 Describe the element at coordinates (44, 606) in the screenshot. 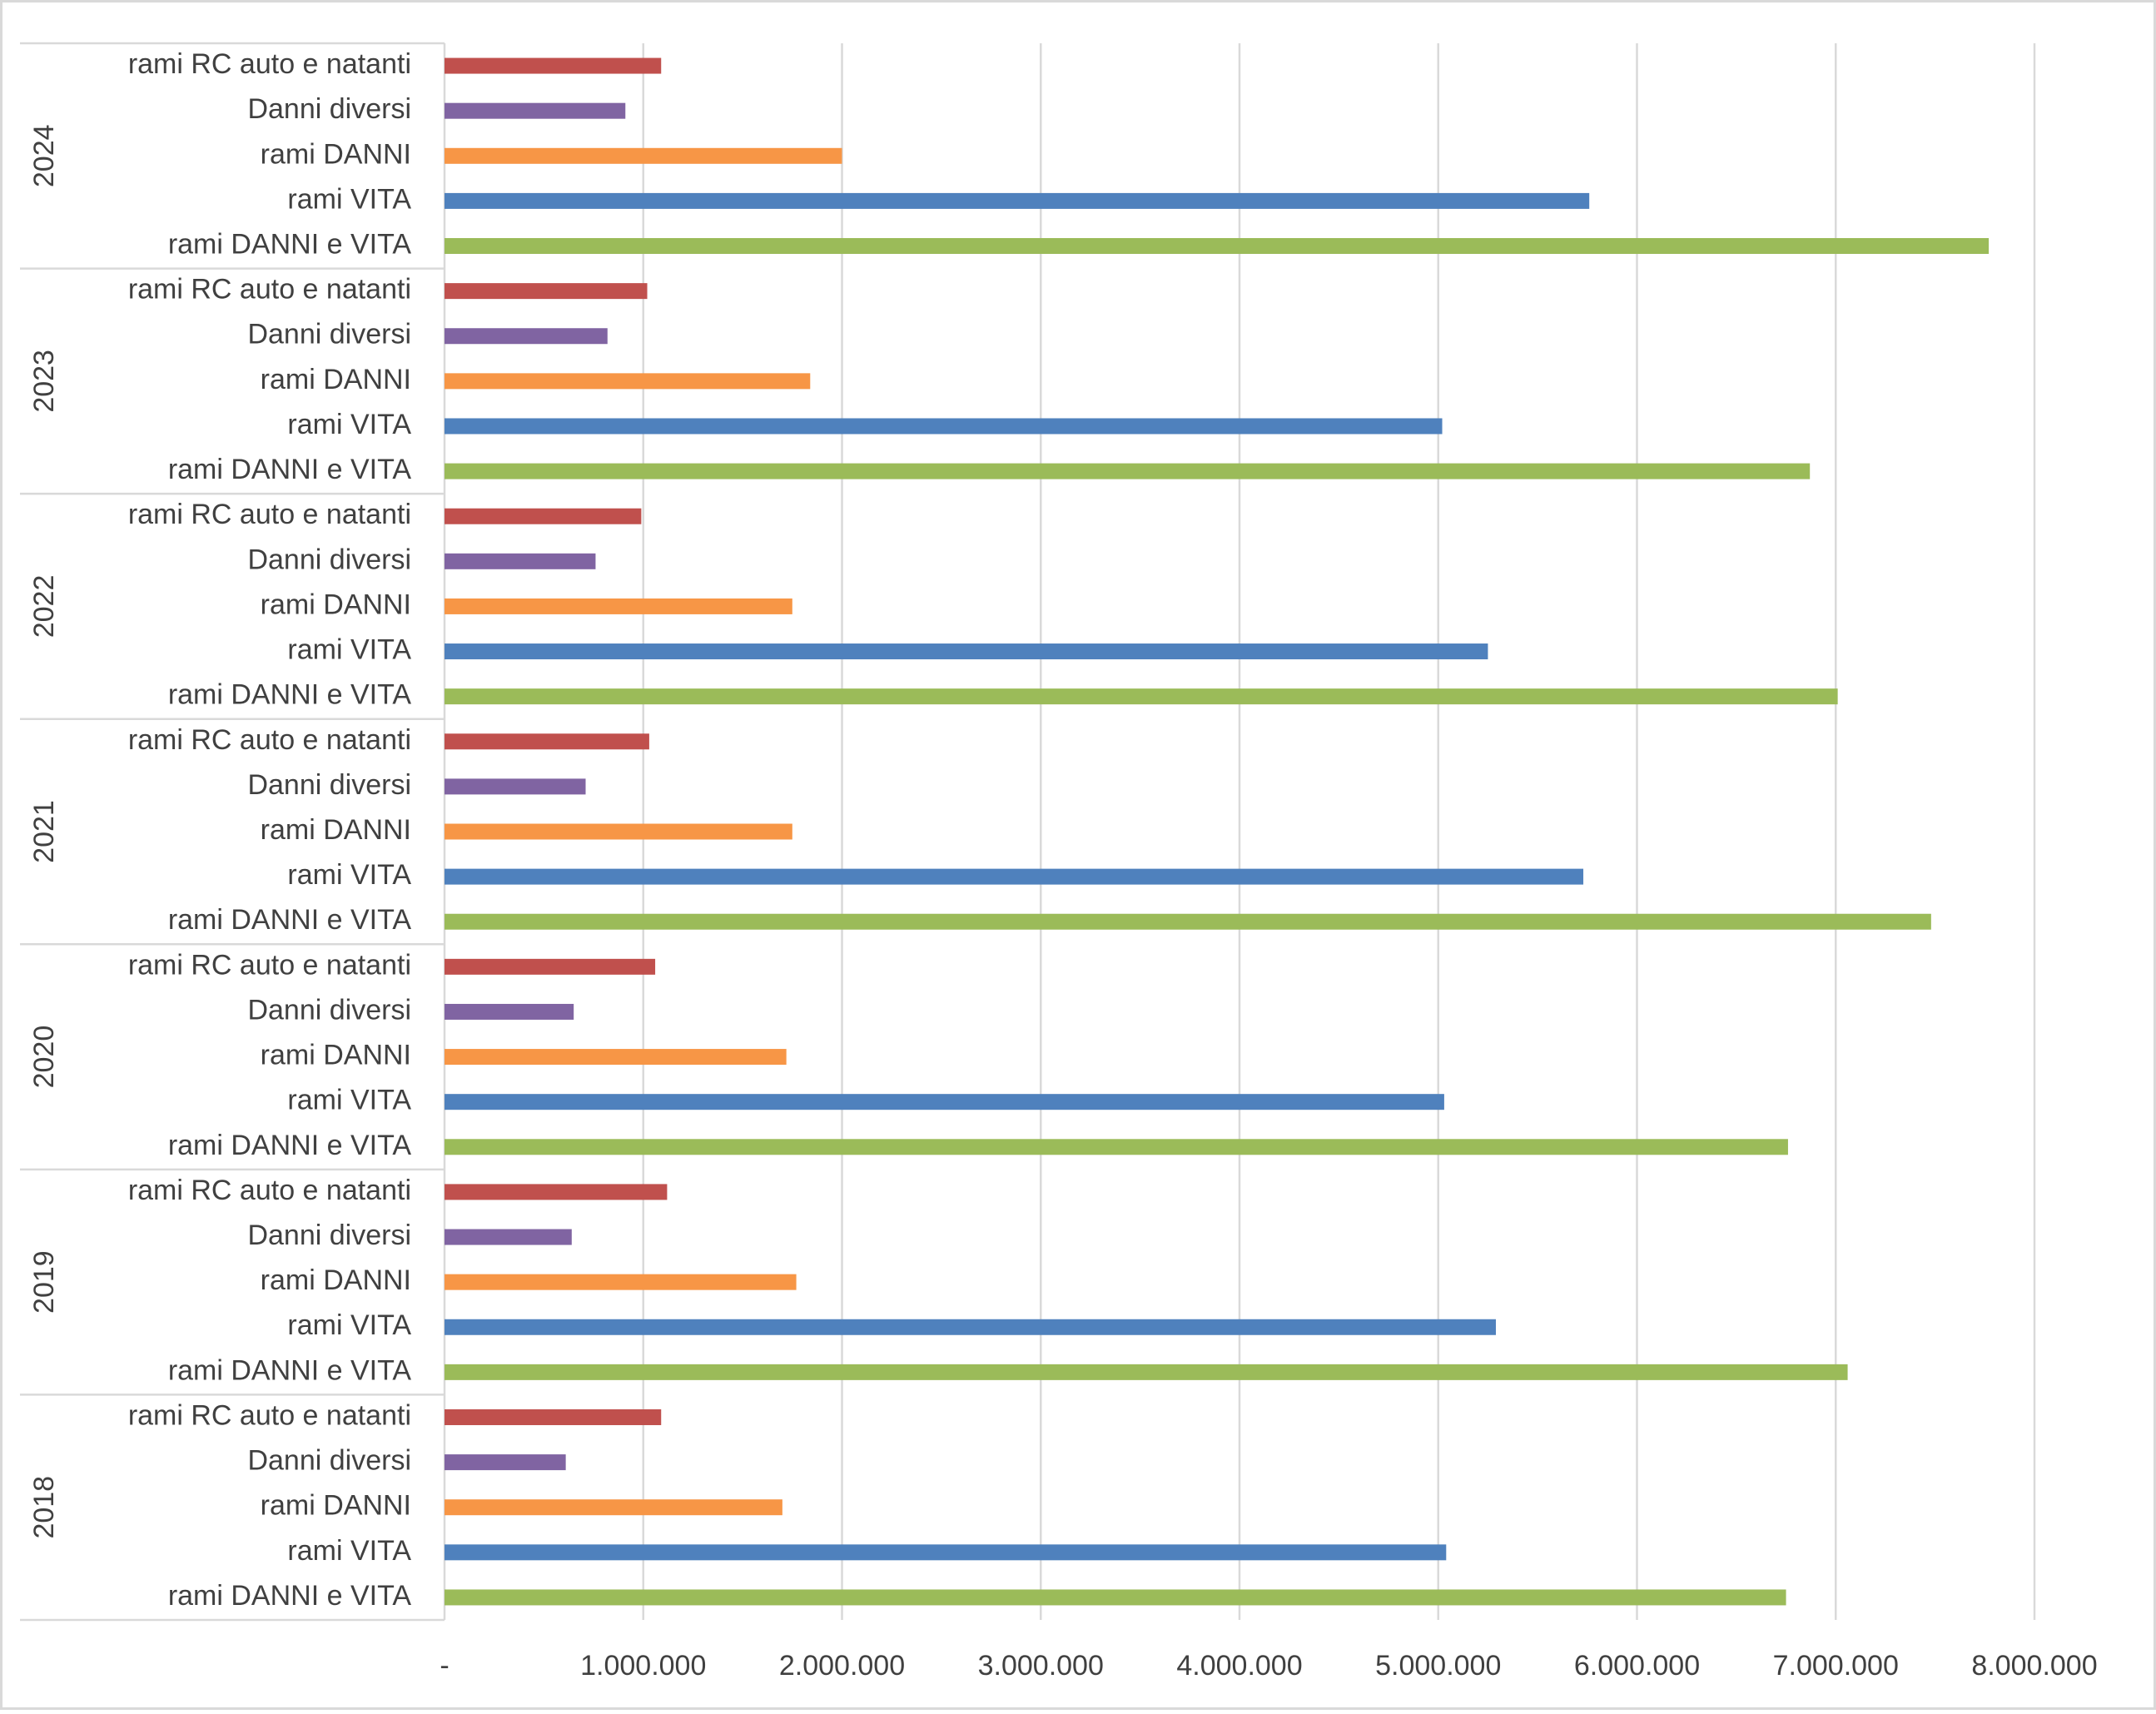

I see `year-label: 2022` at that location.